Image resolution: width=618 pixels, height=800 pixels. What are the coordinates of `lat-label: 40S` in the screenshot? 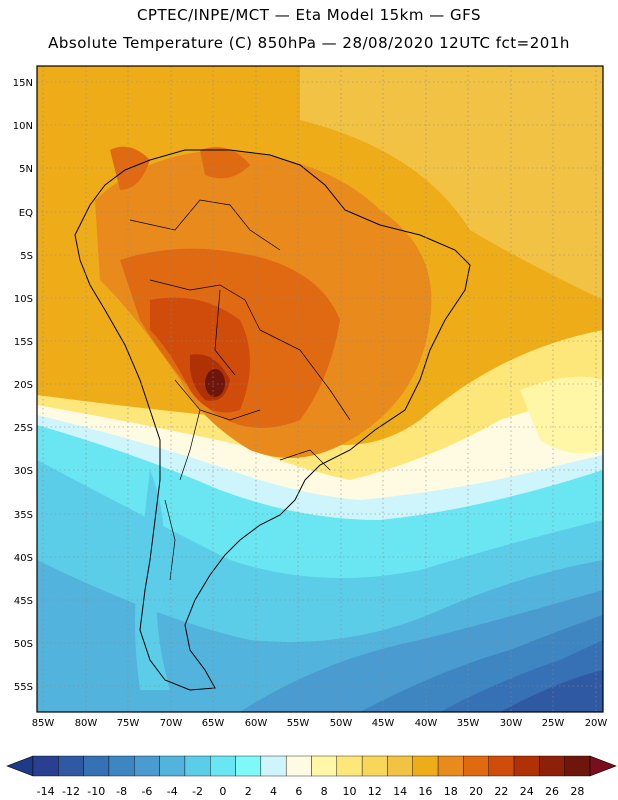 It's located at (23, 558).